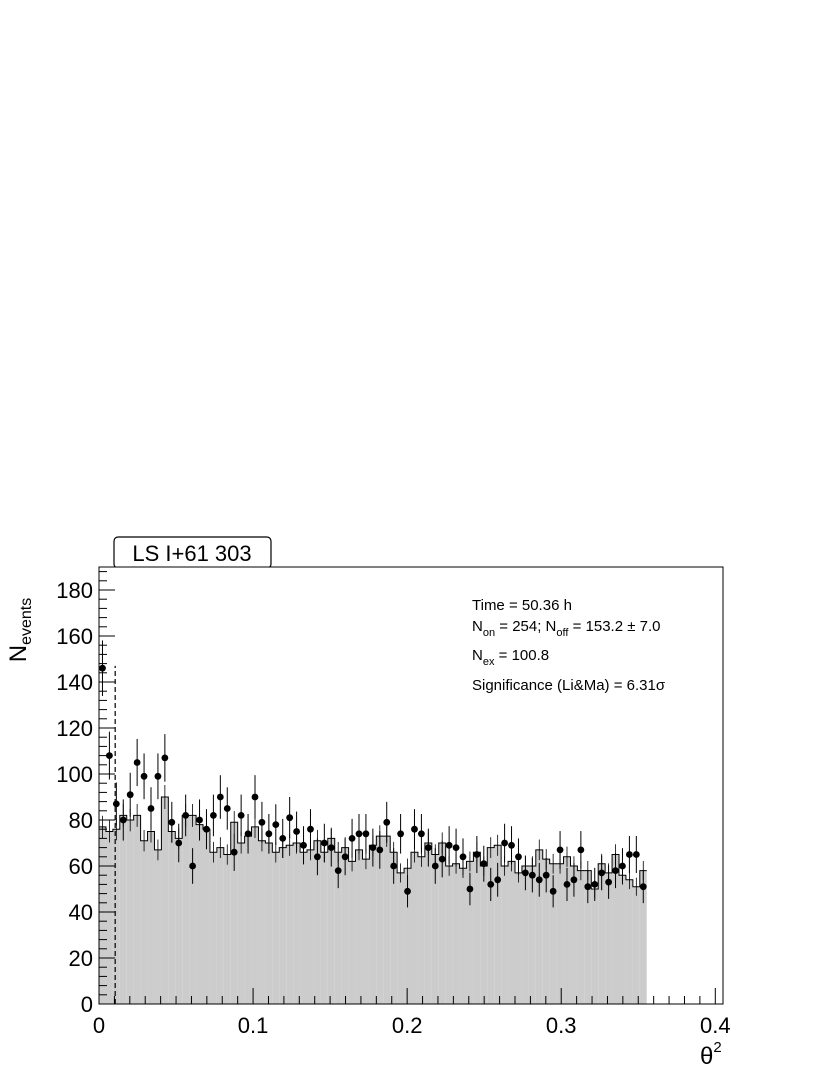 This screenshot has height=1075, width=830. I want to click on stats-noff-value: = 153.2 ± 7.0, so click(614, 626).